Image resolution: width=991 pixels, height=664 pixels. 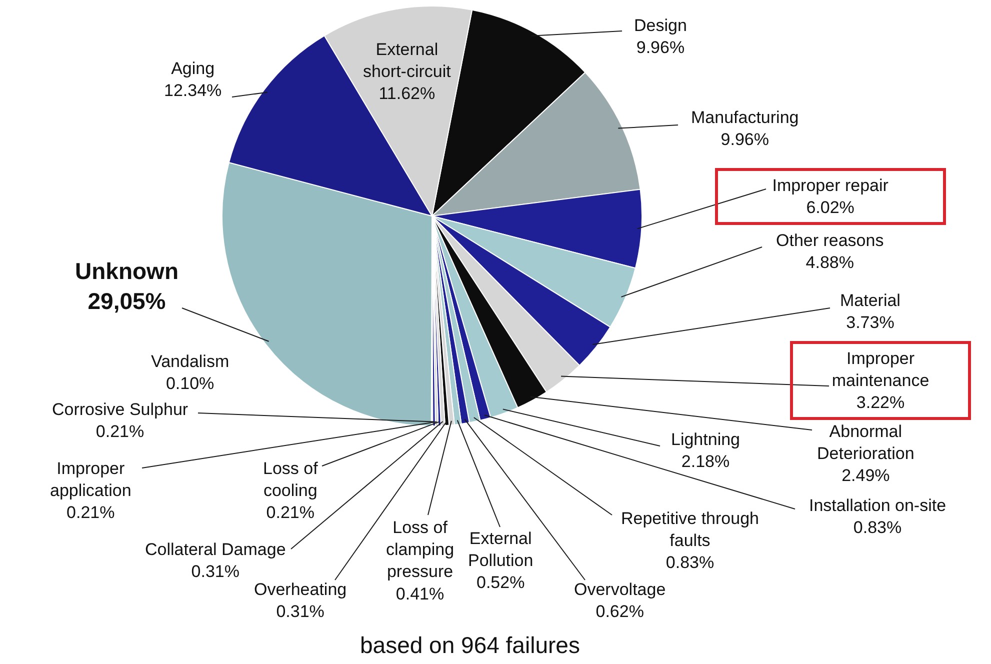 What do you see at coordinates (866, 476) in the screenshot?
I see `data-label: 2.49%` at bounding box center [866, 476].